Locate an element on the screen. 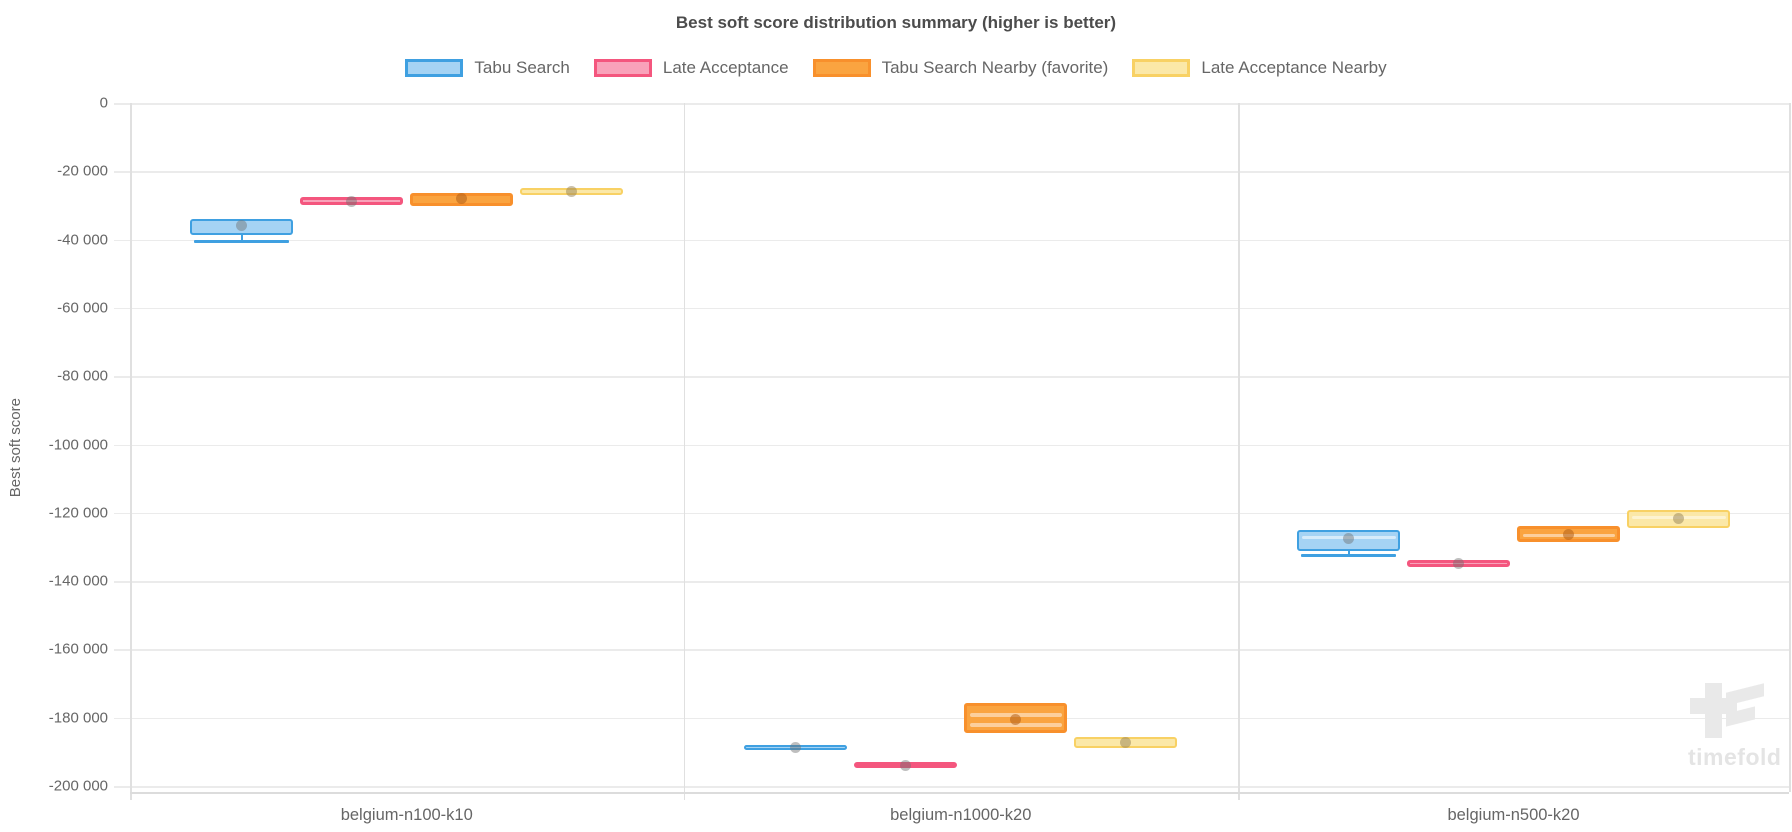  box-late-acceptance-belgium-n500-k20 is located at coordinates (1458, 563).